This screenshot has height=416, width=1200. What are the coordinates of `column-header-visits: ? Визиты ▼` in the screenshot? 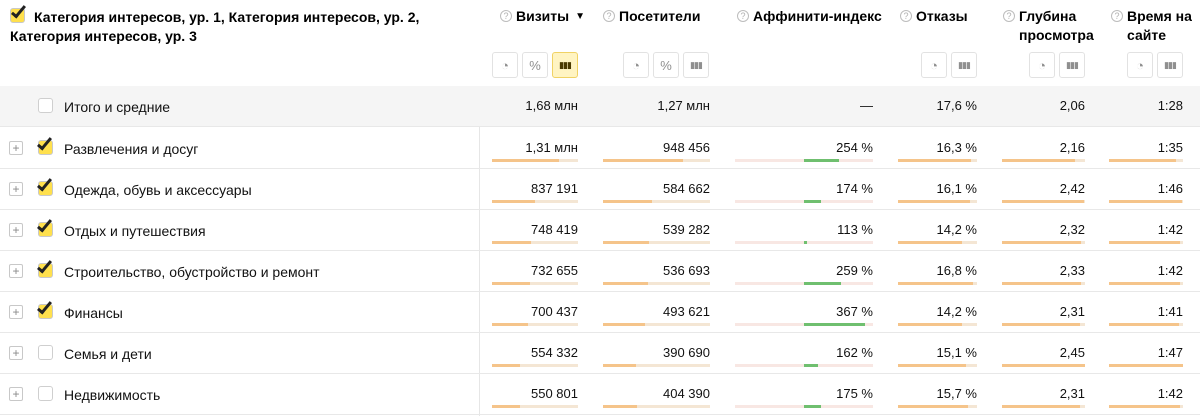 It's located at (542, 16).